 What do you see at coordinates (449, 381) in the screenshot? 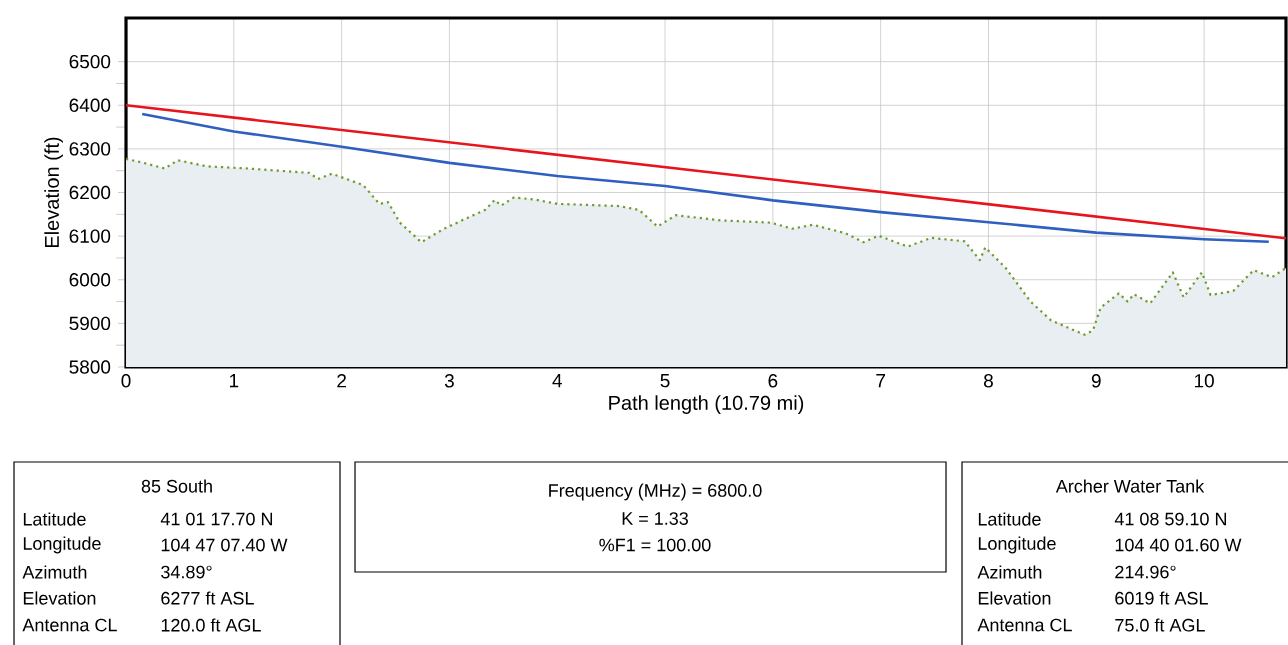
I see `x-tick-label: 3` at bounding box center [449, 381].